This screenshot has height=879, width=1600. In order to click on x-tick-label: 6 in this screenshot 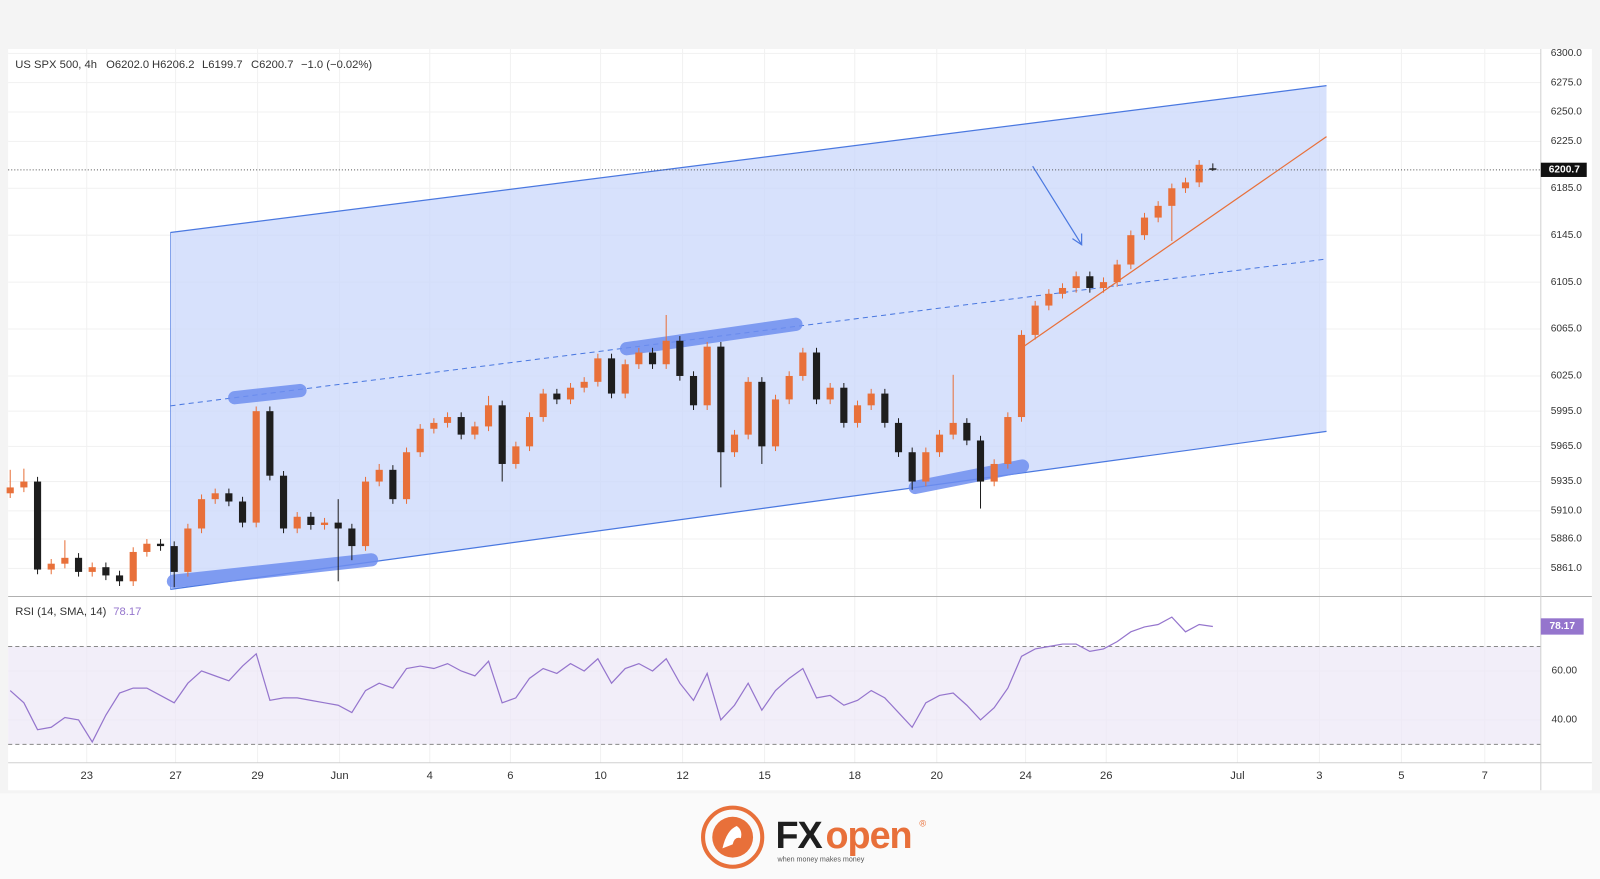, I will do `click(510, 776)`.